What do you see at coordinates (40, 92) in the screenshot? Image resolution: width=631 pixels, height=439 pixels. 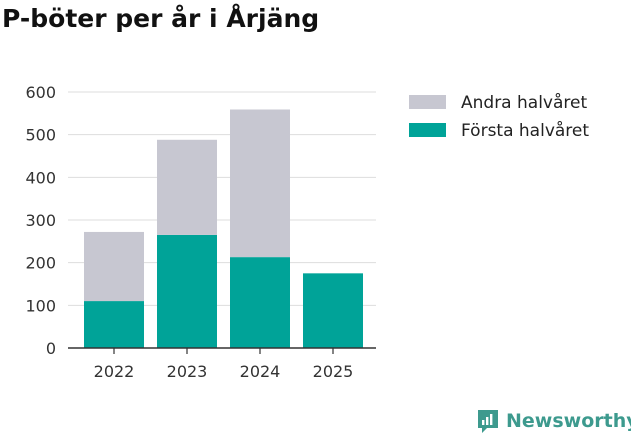 I see `y-tick-label: 600` at bounding box center [40, 92].